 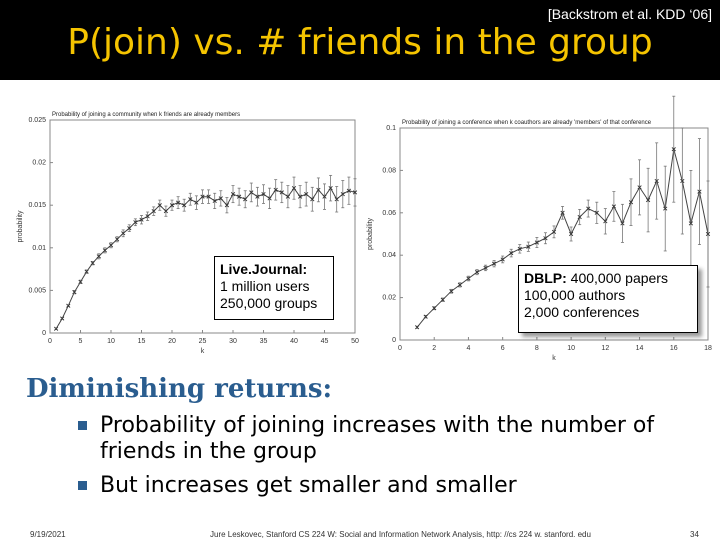 I want to click on livejournal-heading: Live.Journal:, so click(x=264, y=269).